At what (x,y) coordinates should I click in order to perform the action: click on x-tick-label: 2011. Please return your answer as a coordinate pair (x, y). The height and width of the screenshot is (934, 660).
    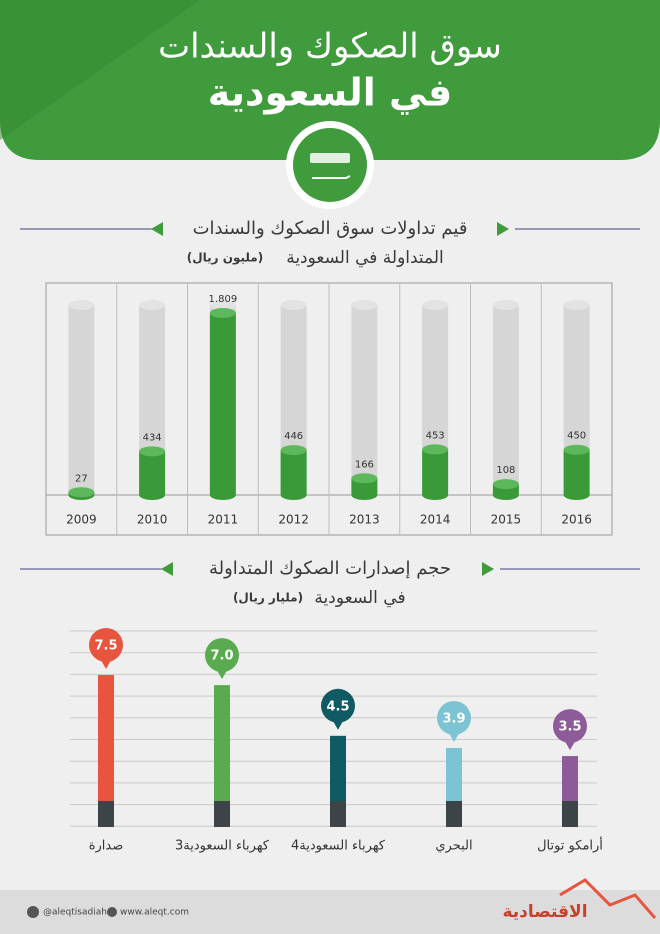
    Looking at the image, I should click on (223, 520).